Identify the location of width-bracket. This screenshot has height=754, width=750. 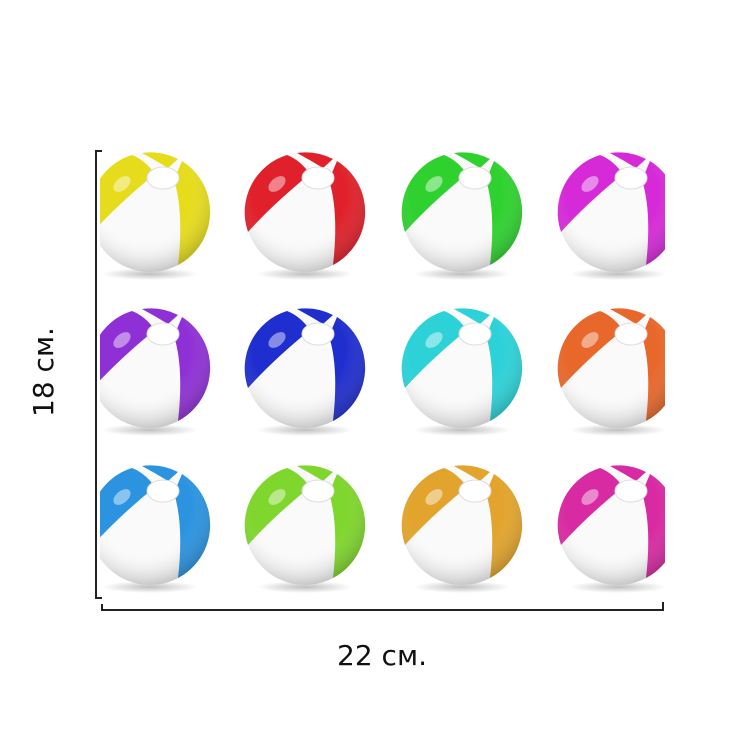
(382, 606).